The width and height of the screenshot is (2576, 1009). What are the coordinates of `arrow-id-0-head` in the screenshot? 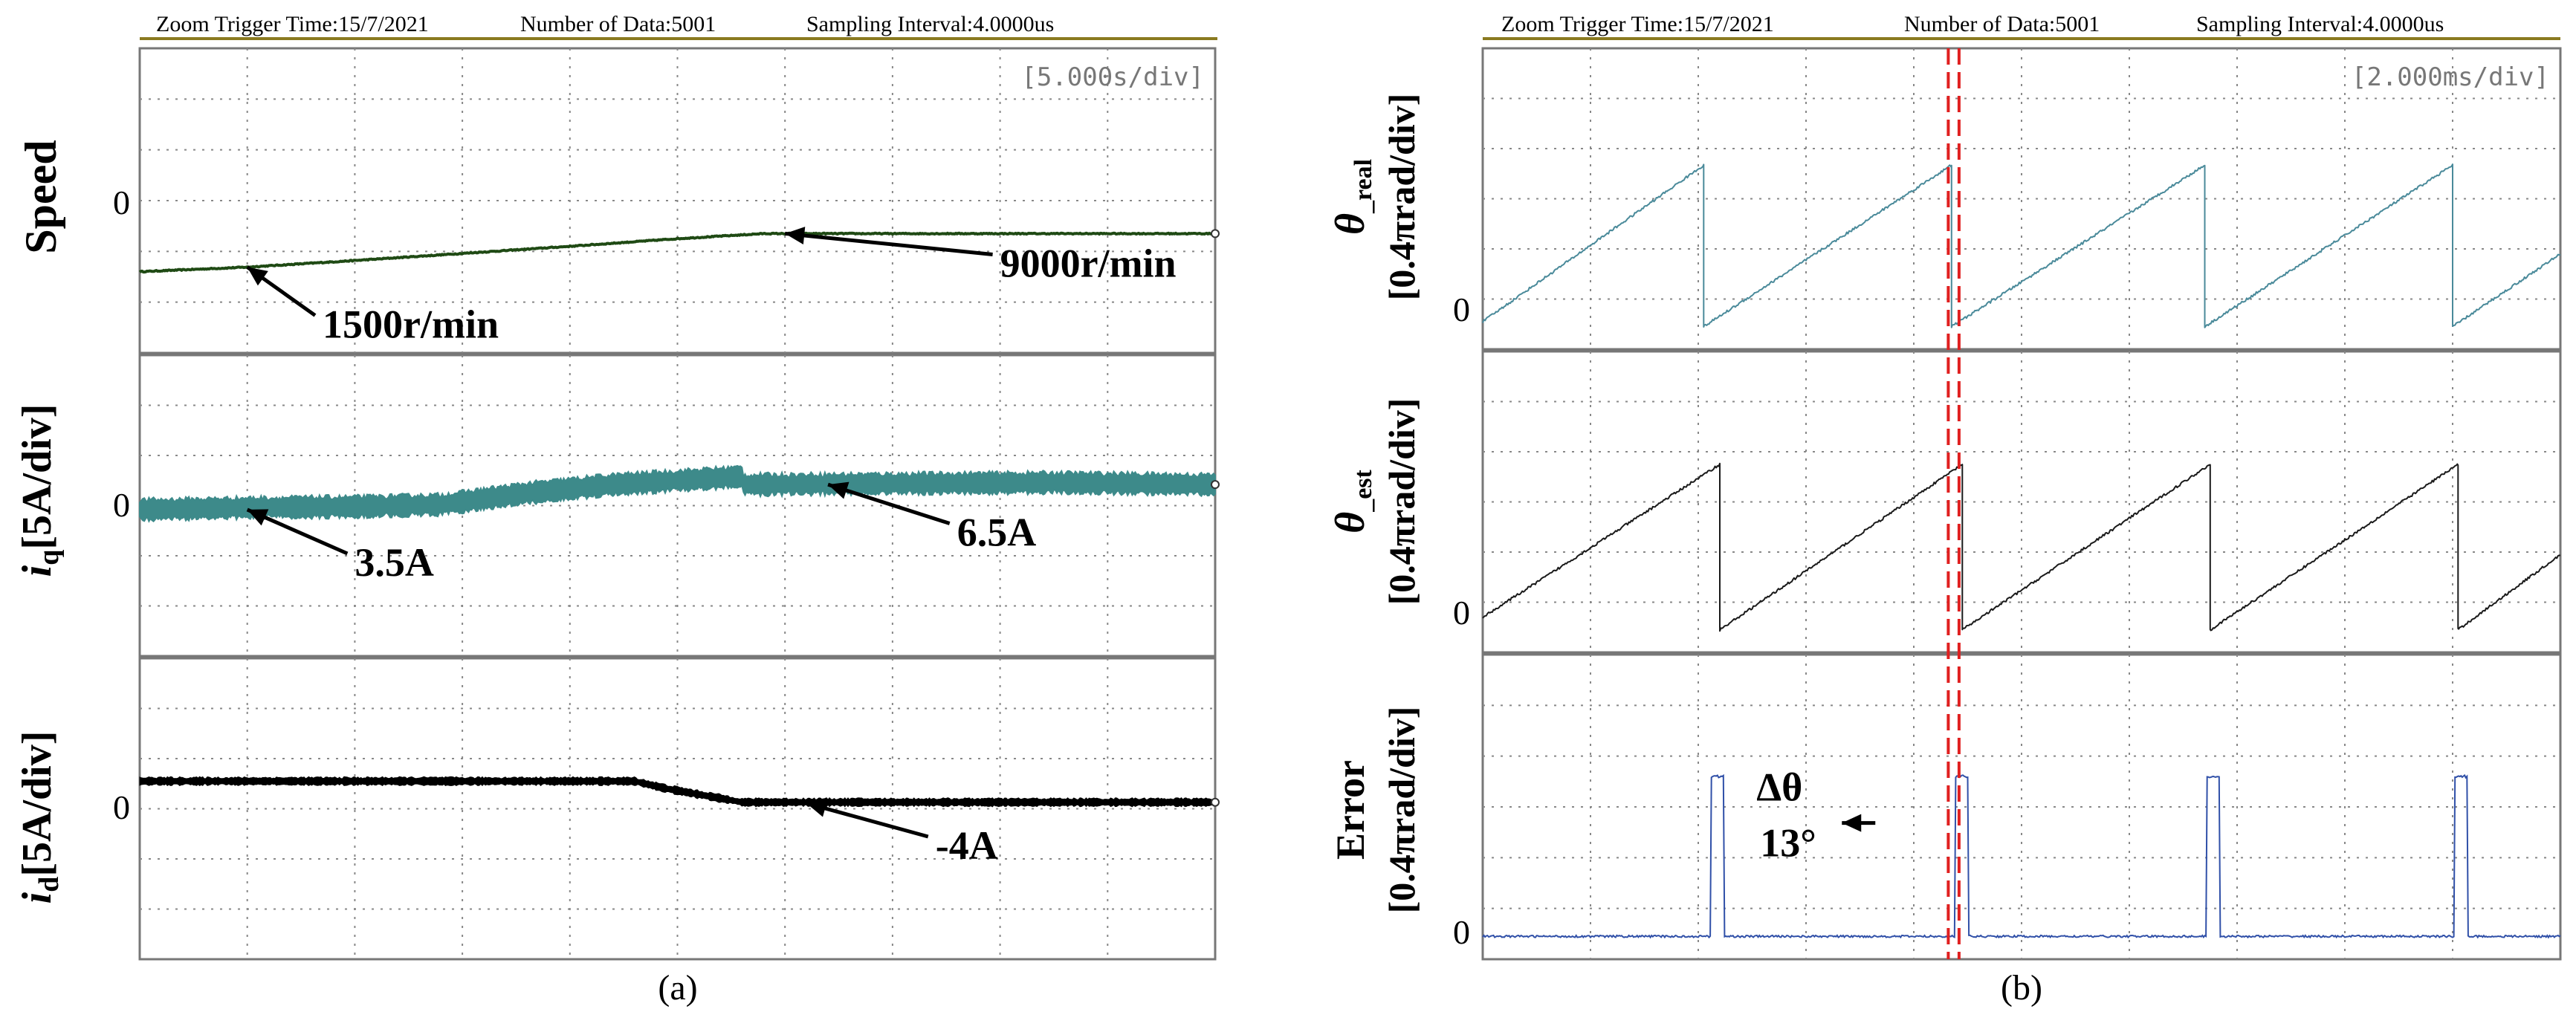 It's located at (817, 808).